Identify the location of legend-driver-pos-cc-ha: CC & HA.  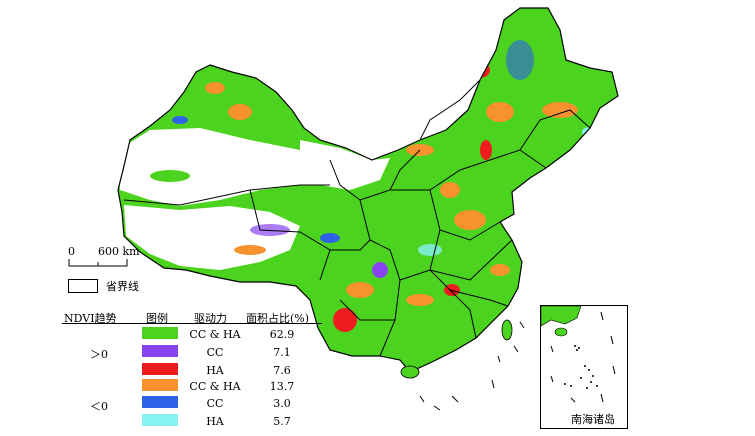
(215, 334).